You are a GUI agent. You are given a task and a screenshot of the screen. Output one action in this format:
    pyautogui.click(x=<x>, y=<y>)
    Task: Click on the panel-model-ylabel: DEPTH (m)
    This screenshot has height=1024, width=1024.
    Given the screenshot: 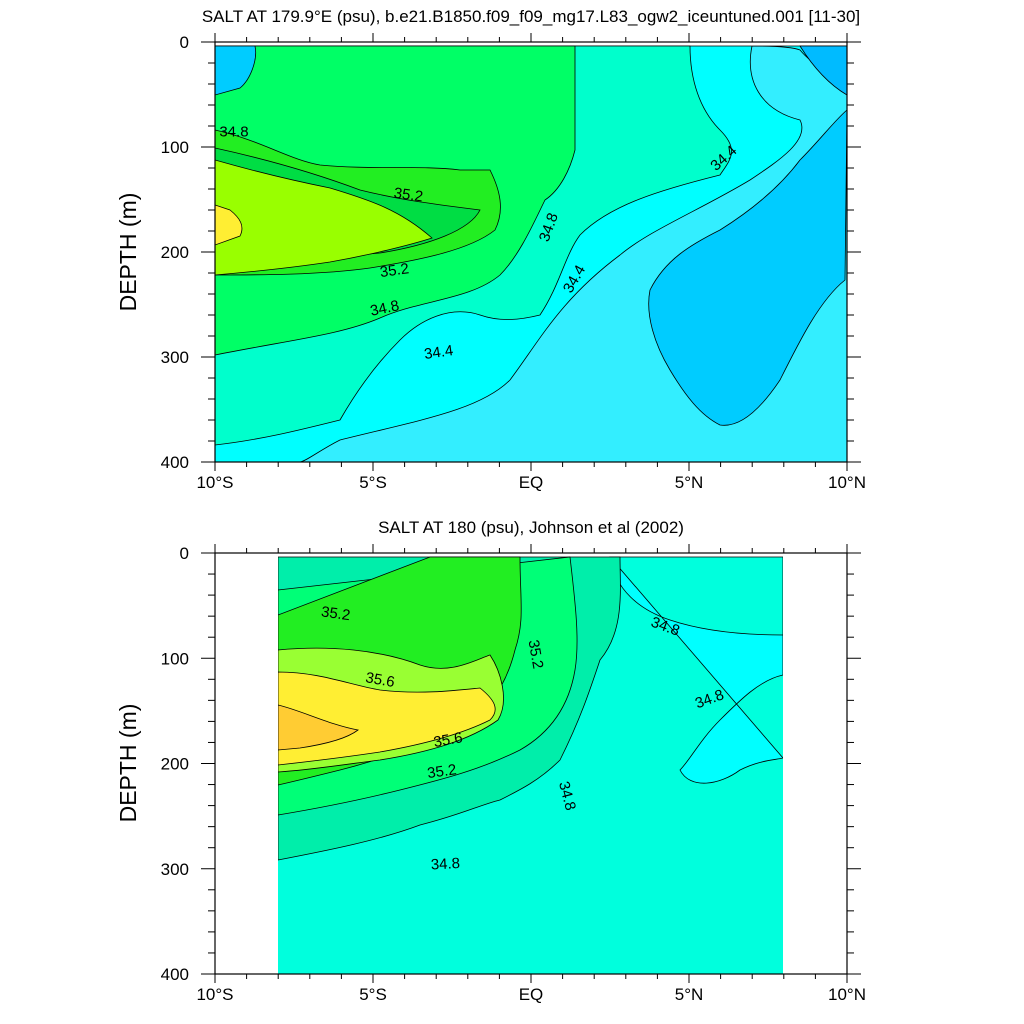 What is the action you would take?
    pyautogui.click(x=128, y=252)
    